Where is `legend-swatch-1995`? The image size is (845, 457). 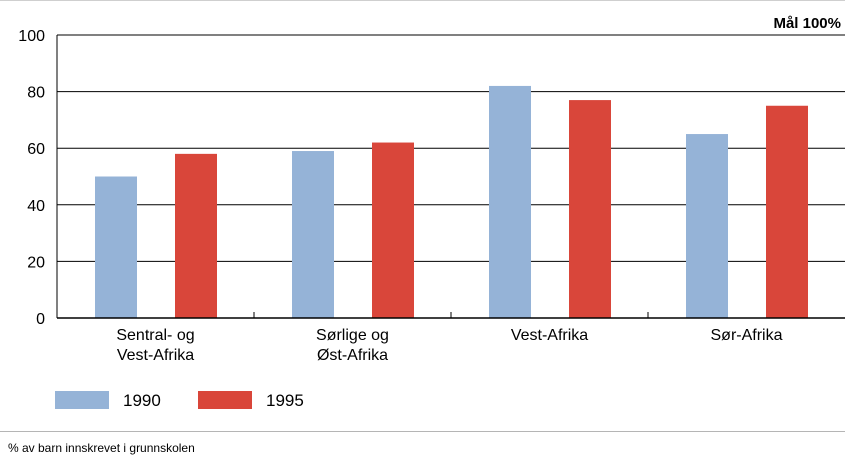 legend-swatch-1995 is located at coordinates (225, 400).